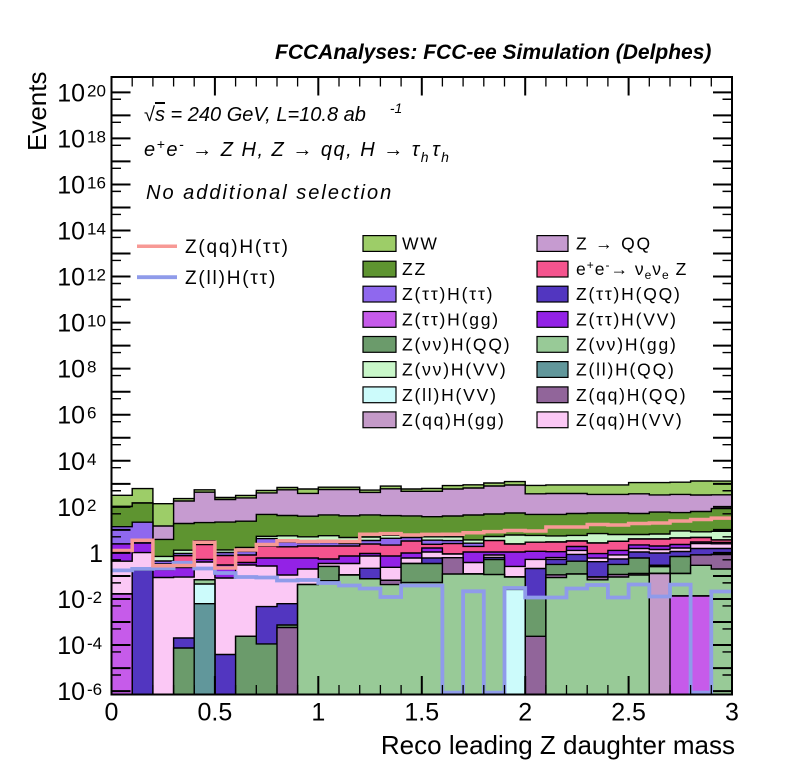 This screenshot has width=796, height=777. Describe the element at coordinates (628, 713) in the screenshot. I see `svg-text: 2.5` at that location.